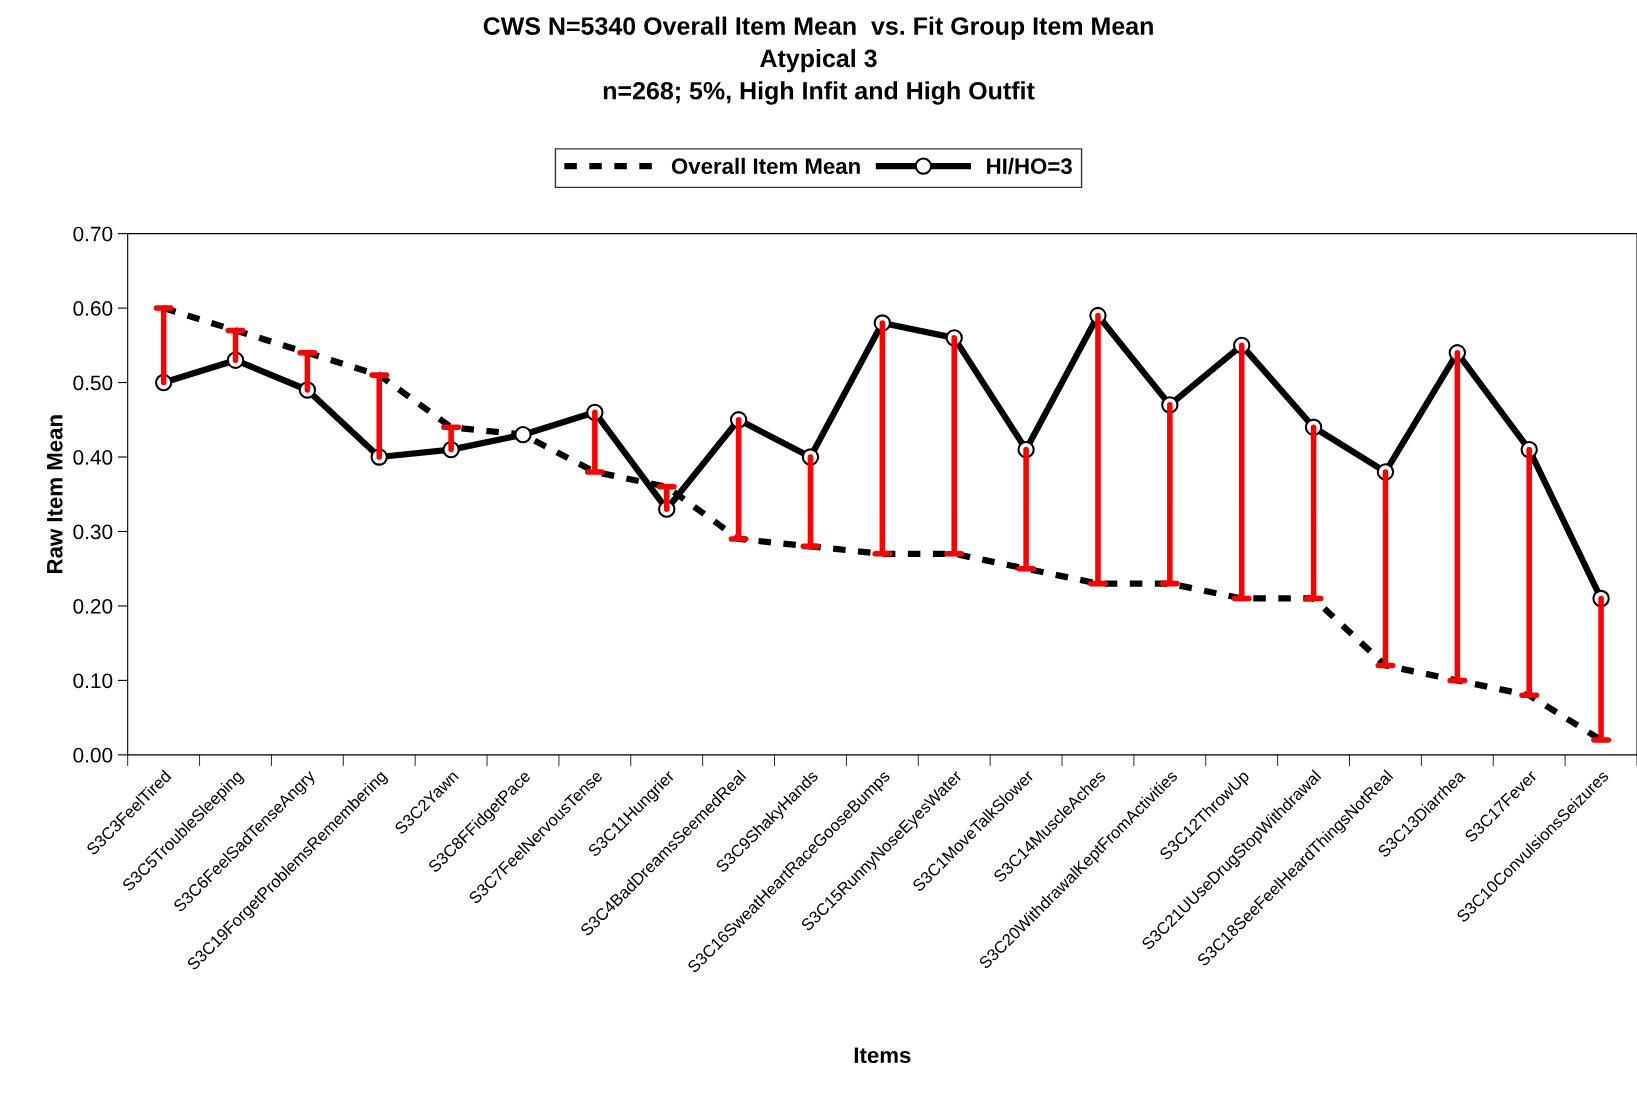 The height and width of the screenshot is (1102, 1637). I want to click on y-tick-label: 0.20, so click(93, 606).